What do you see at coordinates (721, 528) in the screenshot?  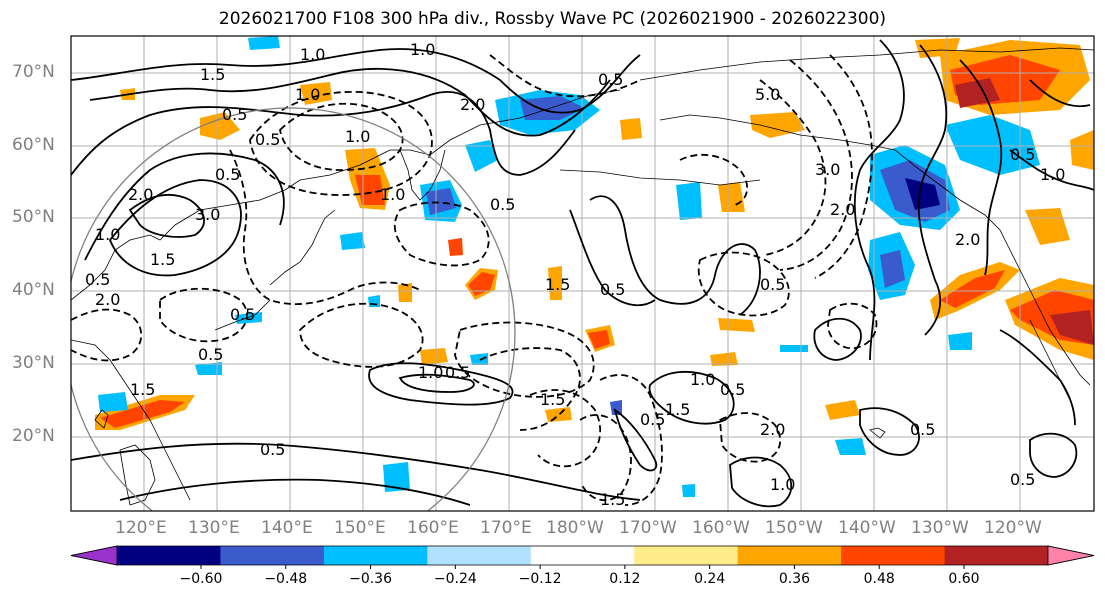 I see `lon-label: 160°W` at bounding box center [721, 528].